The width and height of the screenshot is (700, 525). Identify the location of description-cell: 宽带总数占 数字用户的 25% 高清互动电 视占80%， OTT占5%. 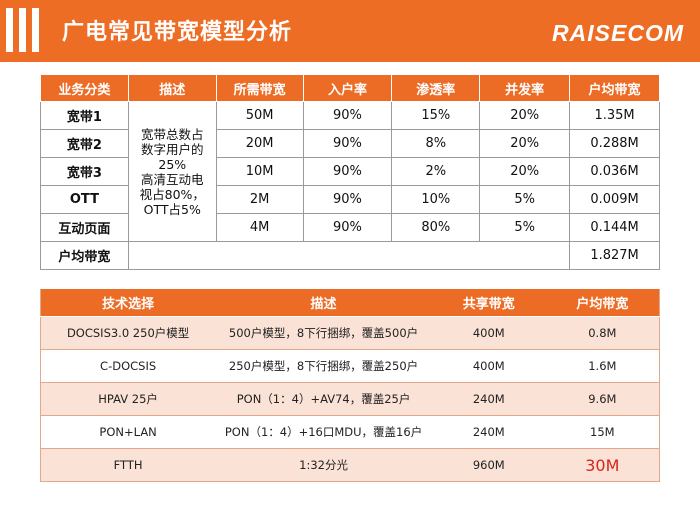
(172, 171).